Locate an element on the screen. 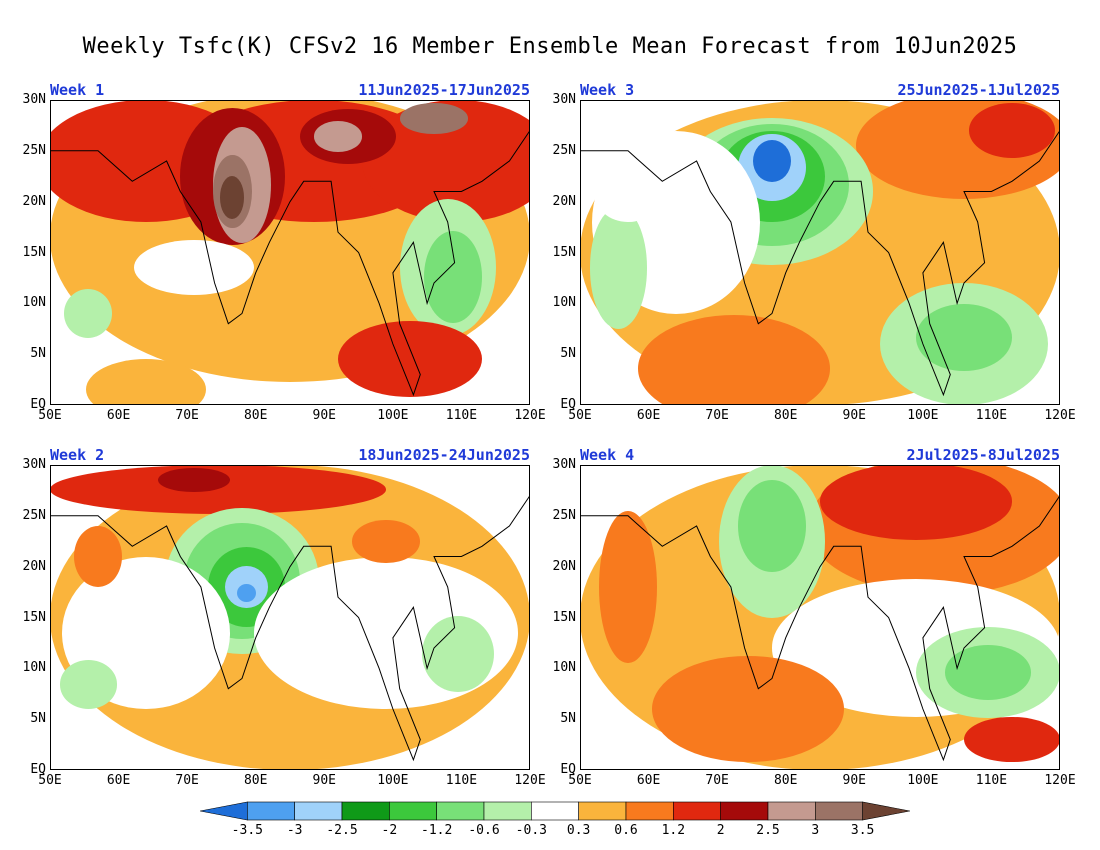  legend-label: 0.3 is located at coordinates (578, 830).